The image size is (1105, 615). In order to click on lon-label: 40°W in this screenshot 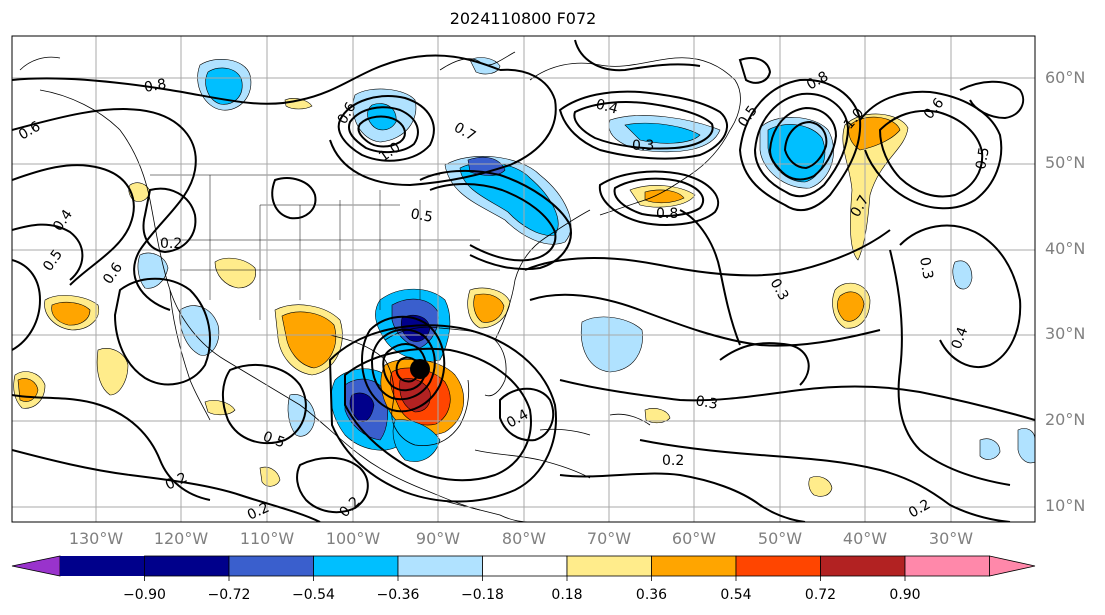, I will do `click(865, 538)`.